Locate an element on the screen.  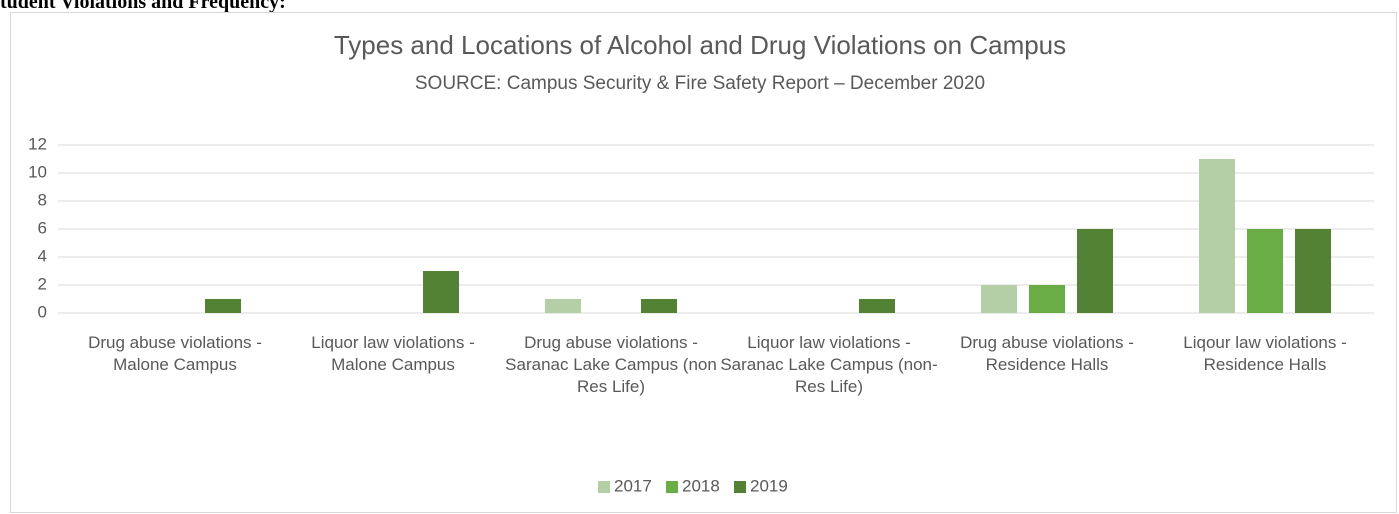
y-tick-label: 8 is located at coordinates (42, 199).